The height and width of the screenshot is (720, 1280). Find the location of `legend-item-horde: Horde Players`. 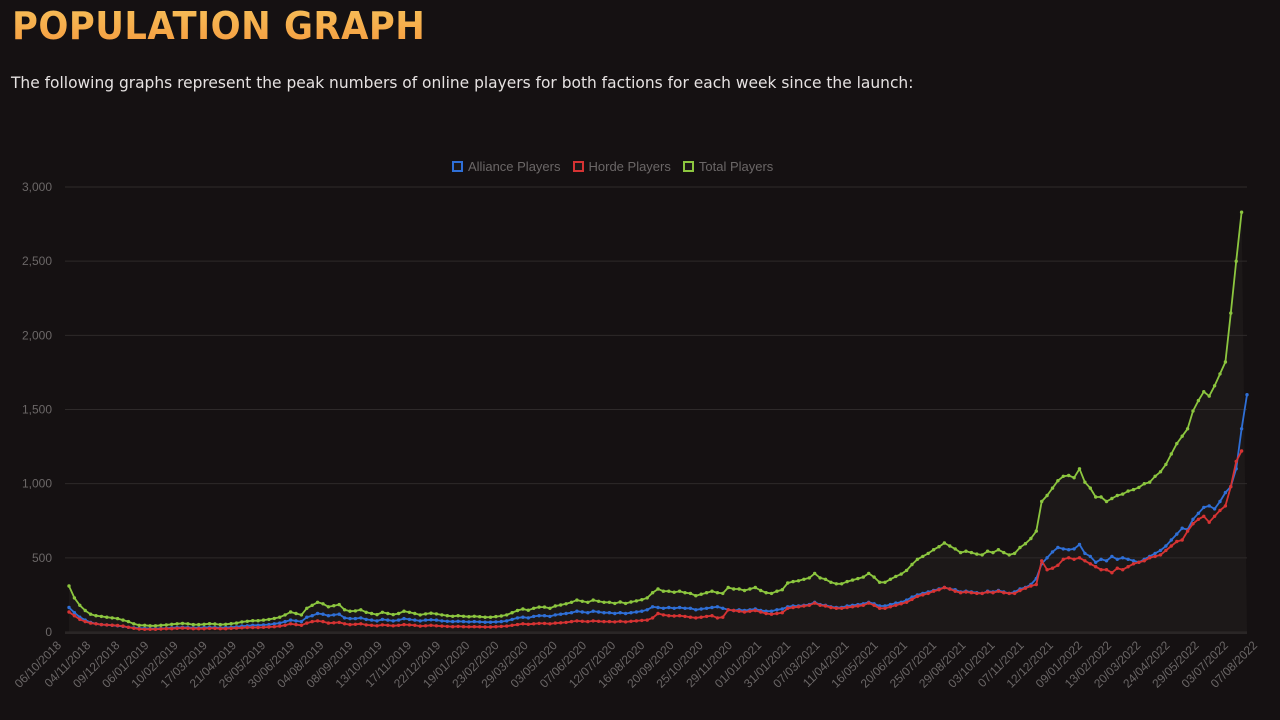

legend-item-horde: Horde Players is located at coordinates (621, 166).